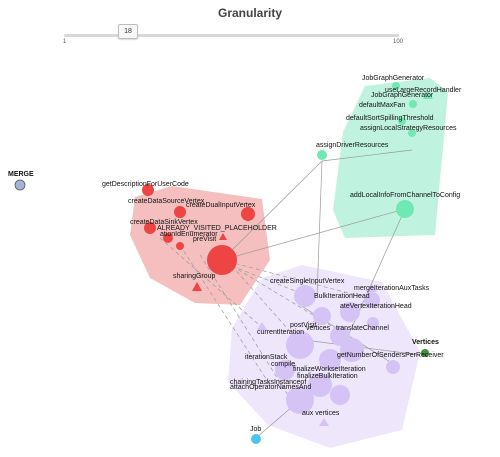 The height and width of the screenshot is (457, 500). Describe the element at coordinates (396, 86) in the screenshot. I see `green-node-generator` at that location.